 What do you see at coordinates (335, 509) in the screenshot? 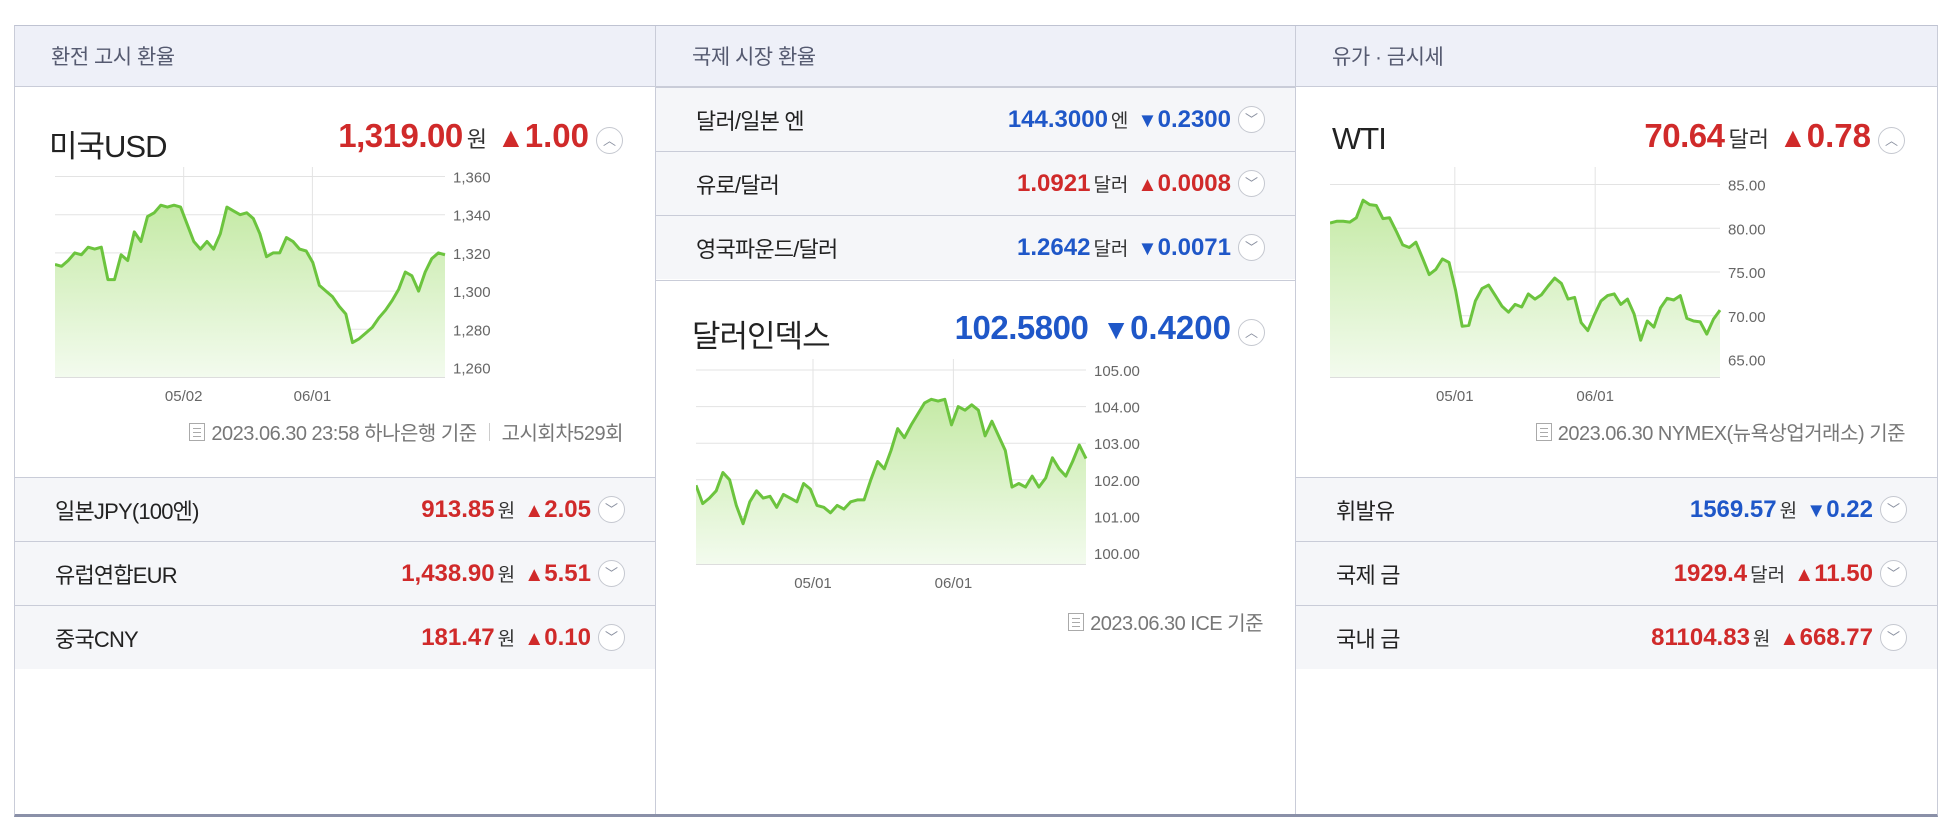
I see `quote-row-jpy: 일본JPY(100엔) 913.85 원 ▲2.05 ﹀` at bounding box center [335, 509].